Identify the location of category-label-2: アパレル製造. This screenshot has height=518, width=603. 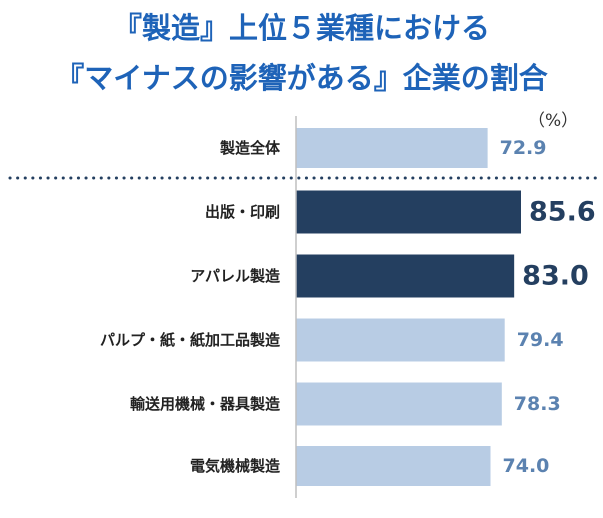
(235, 276).